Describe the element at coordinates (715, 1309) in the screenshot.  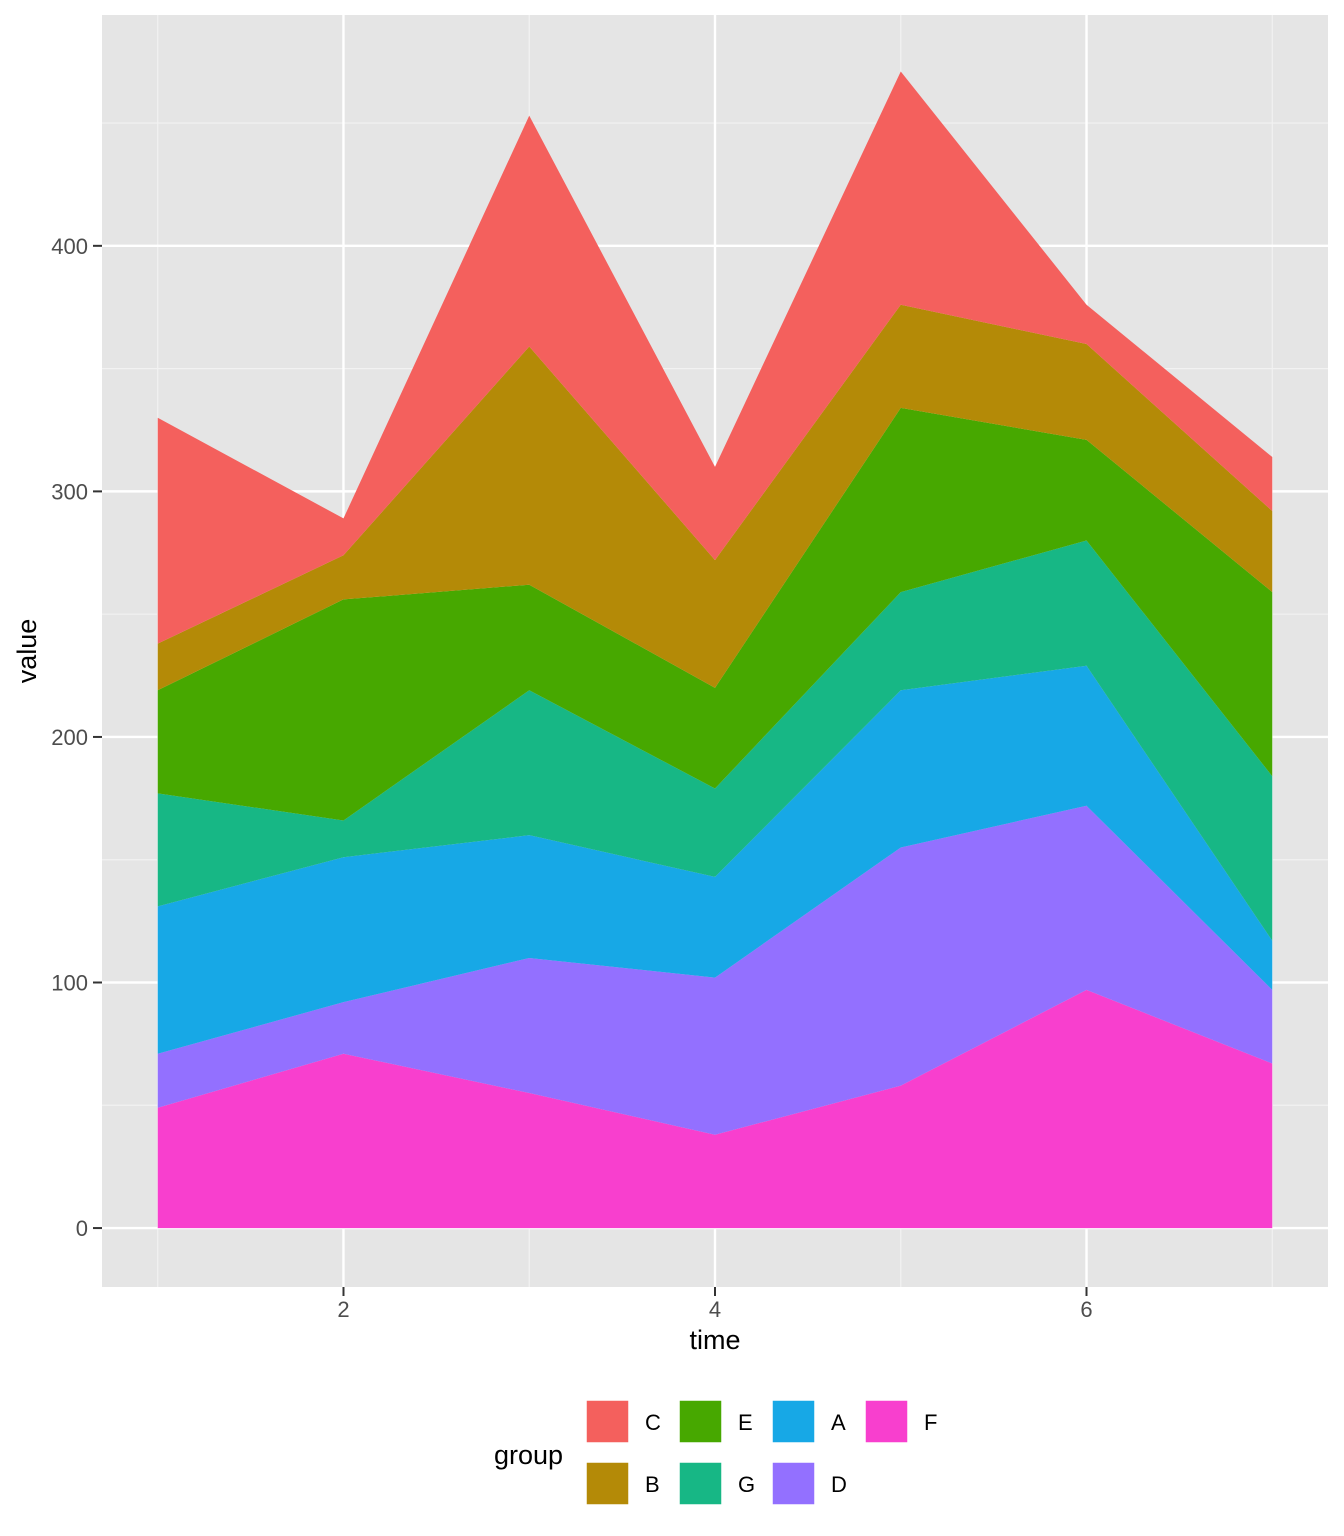
I see `x-tick-label: 4` at that location.